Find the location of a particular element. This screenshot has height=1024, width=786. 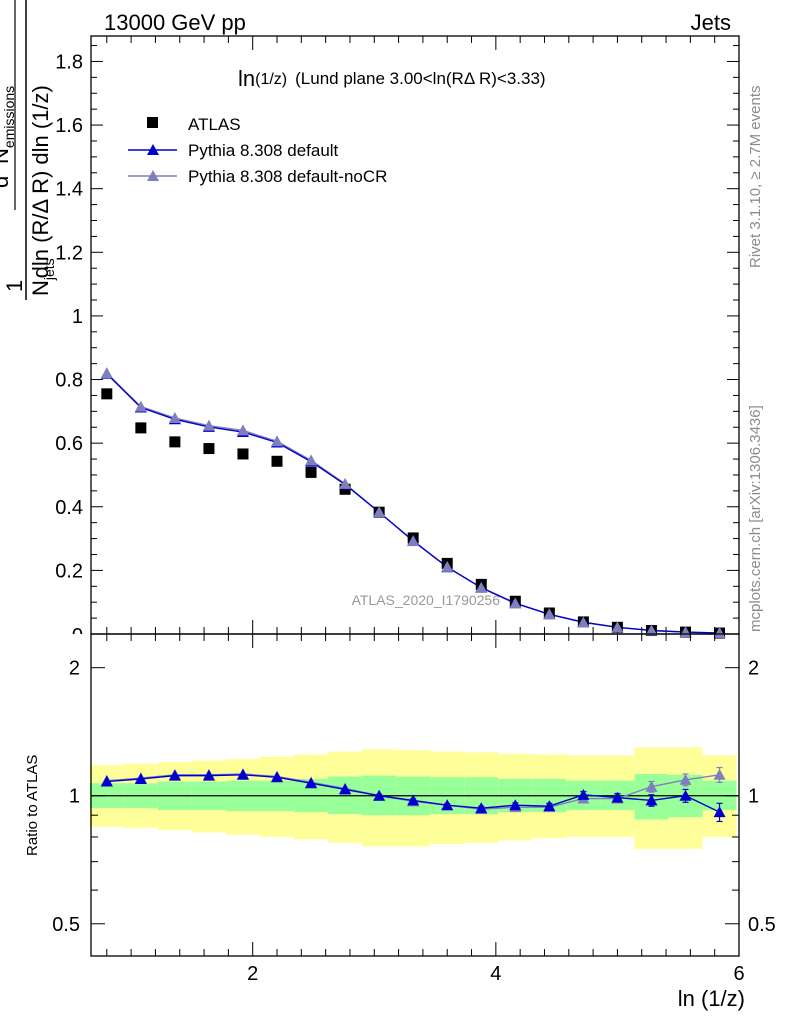

xlabel: ln (1/z) is located at coordinates (711, 998).